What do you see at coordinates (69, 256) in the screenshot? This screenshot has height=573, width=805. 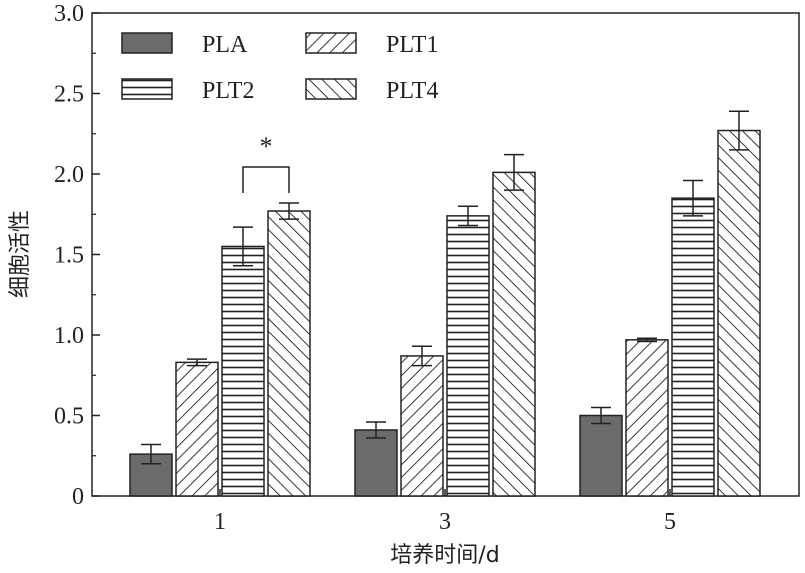 I see `y-tick-label: 1.5` at bounding box center [69, 256].